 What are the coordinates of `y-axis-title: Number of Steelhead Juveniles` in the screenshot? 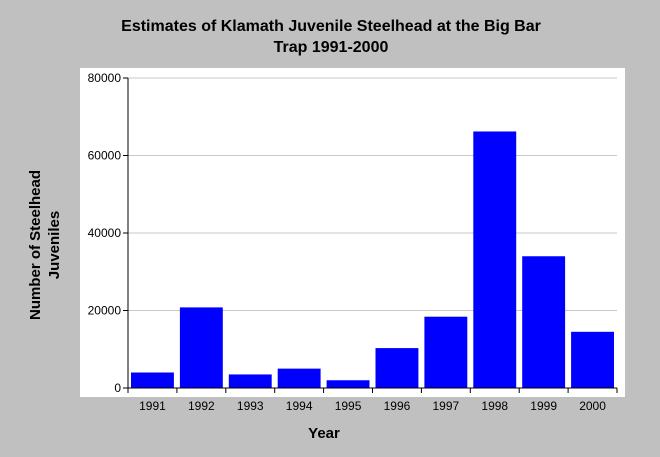 It's located at (45, 245).